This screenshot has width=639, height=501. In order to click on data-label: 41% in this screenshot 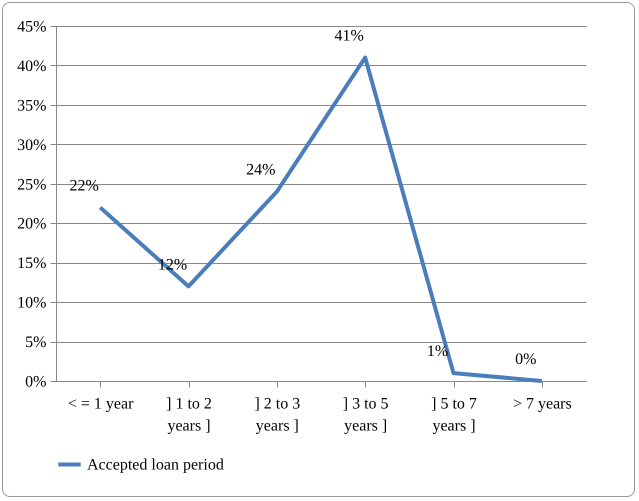, I will do `click(349, 36)`.